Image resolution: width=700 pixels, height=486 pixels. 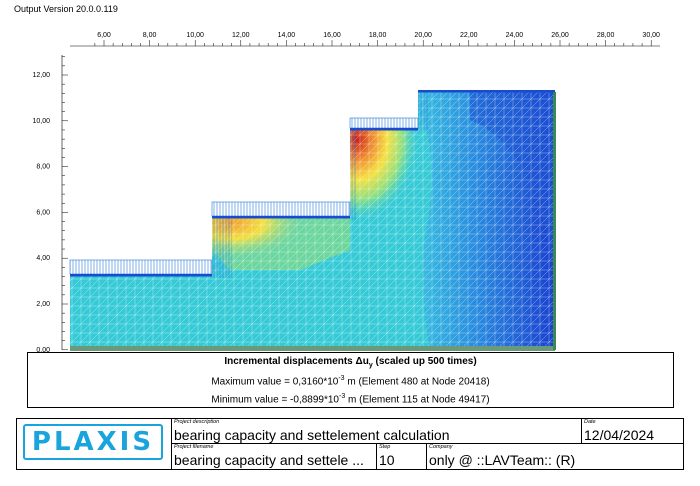 What do you see at coordinates (41, 121) in the screenshot?
I see `y-tick-label: 10,00` at bounding box center [41, 121].